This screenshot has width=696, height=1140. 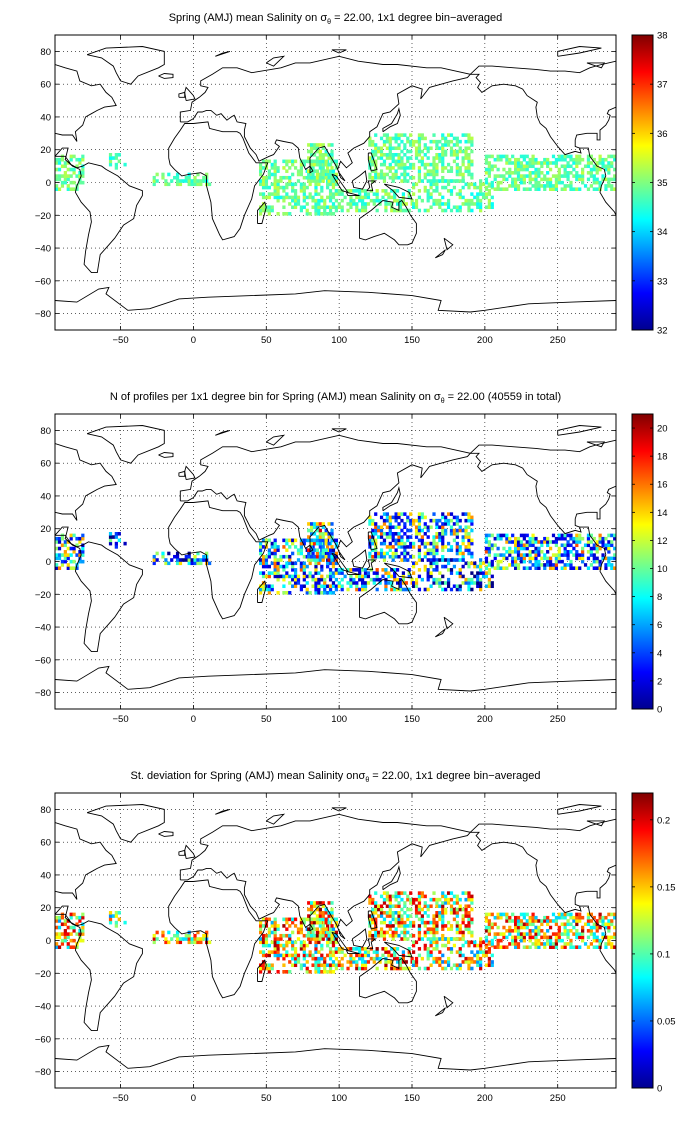 What do you see at coordinates (45, 52) in the screenshot?
I see `y-tick-label: 80` at bounding box center [45, 52].